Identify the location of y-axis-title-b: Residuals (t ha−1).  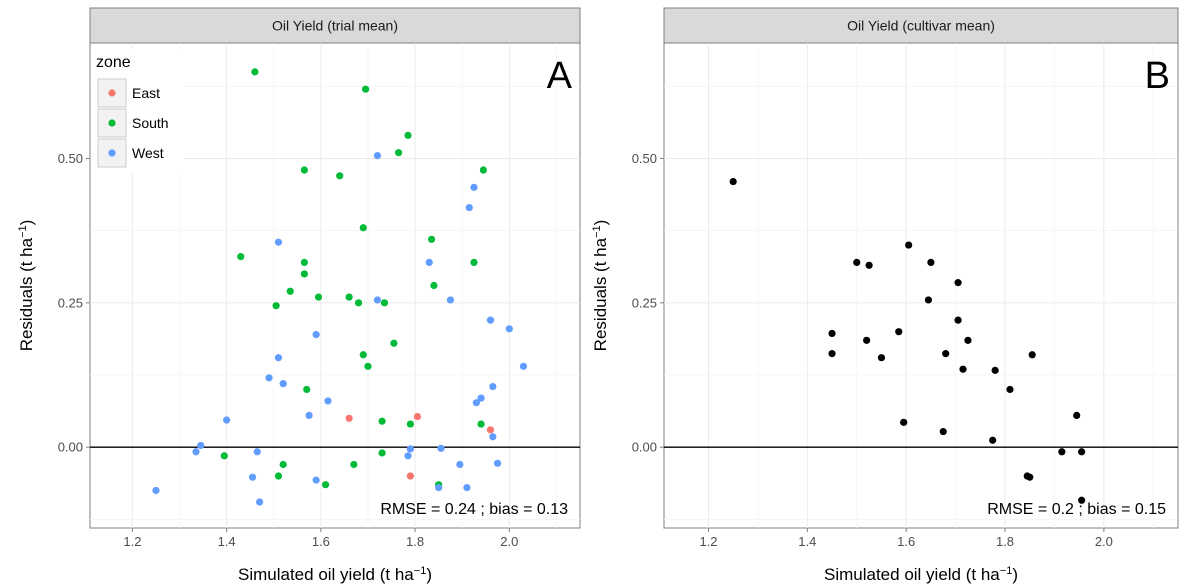
(600, 286).